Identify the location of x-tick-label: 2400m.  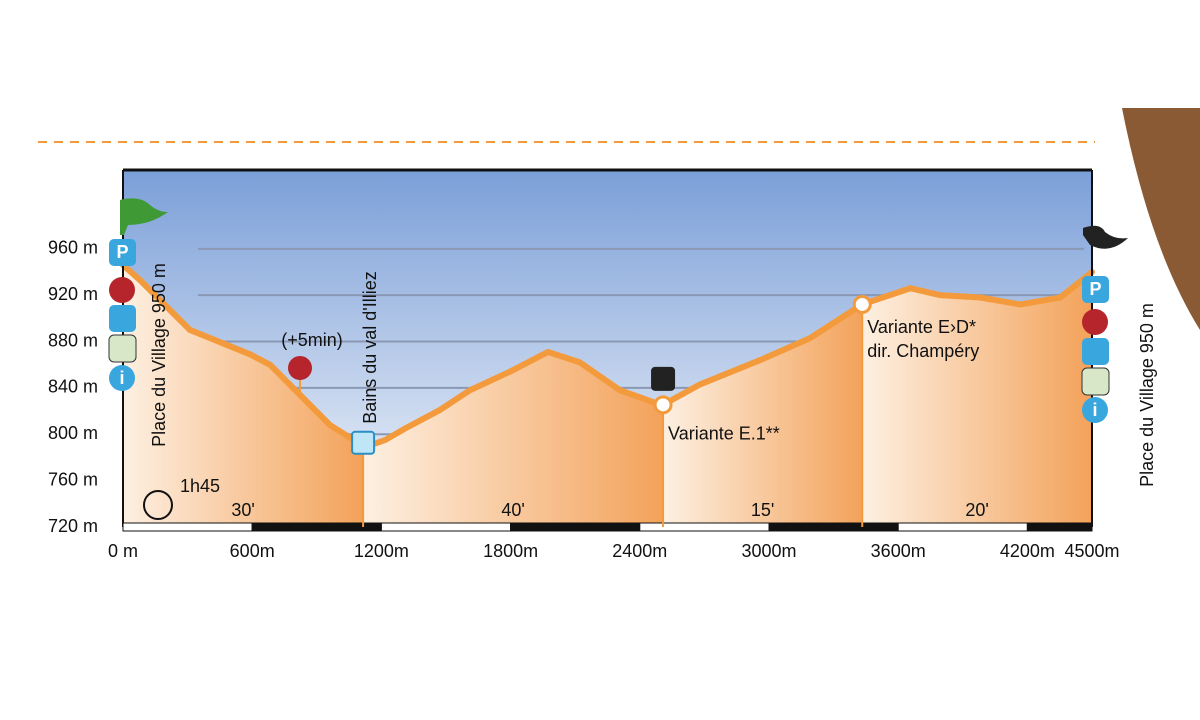
(639, 551).